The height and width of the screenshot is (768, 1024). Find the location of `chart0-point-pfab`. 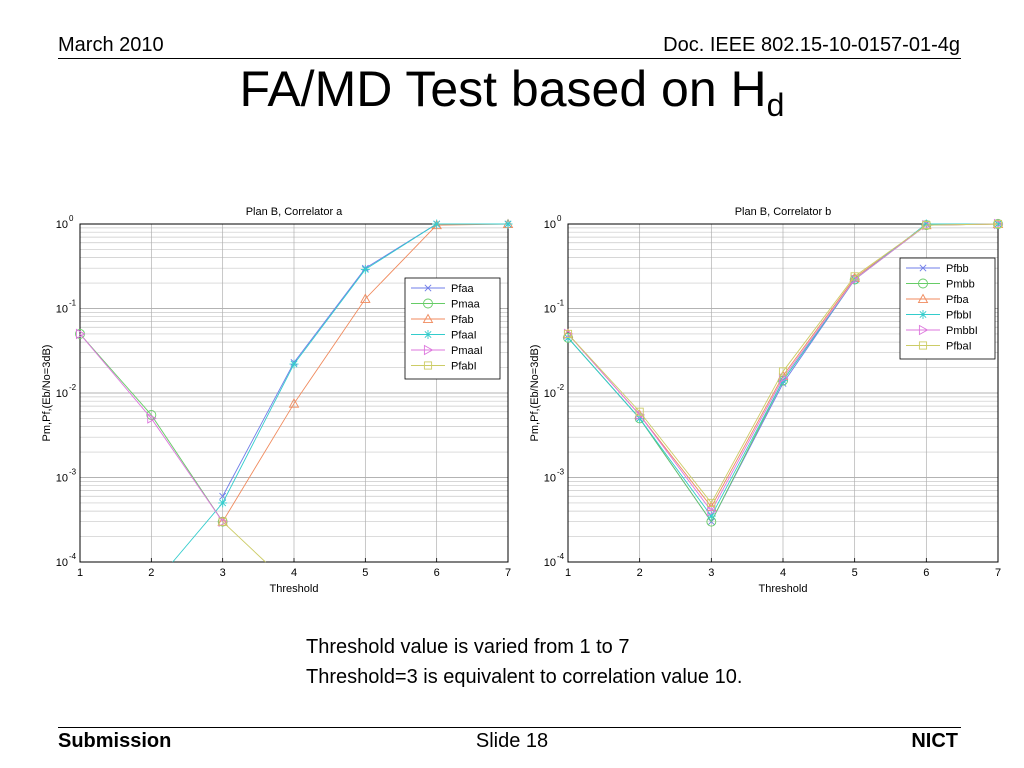

chart0-point-pfab is located at coordinates (365, 298).